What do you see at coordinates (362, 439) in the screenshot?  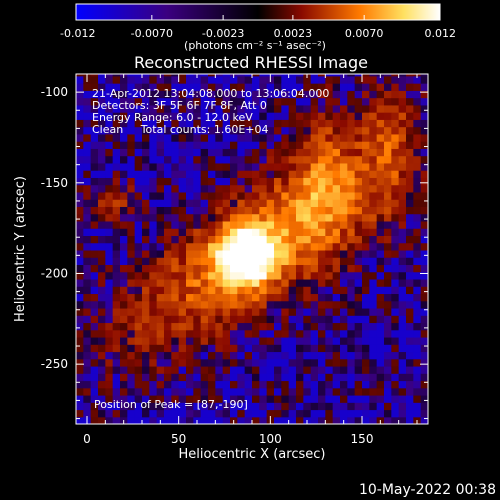 I see `x-tick-label: 150` at bounding box center [362, 439].